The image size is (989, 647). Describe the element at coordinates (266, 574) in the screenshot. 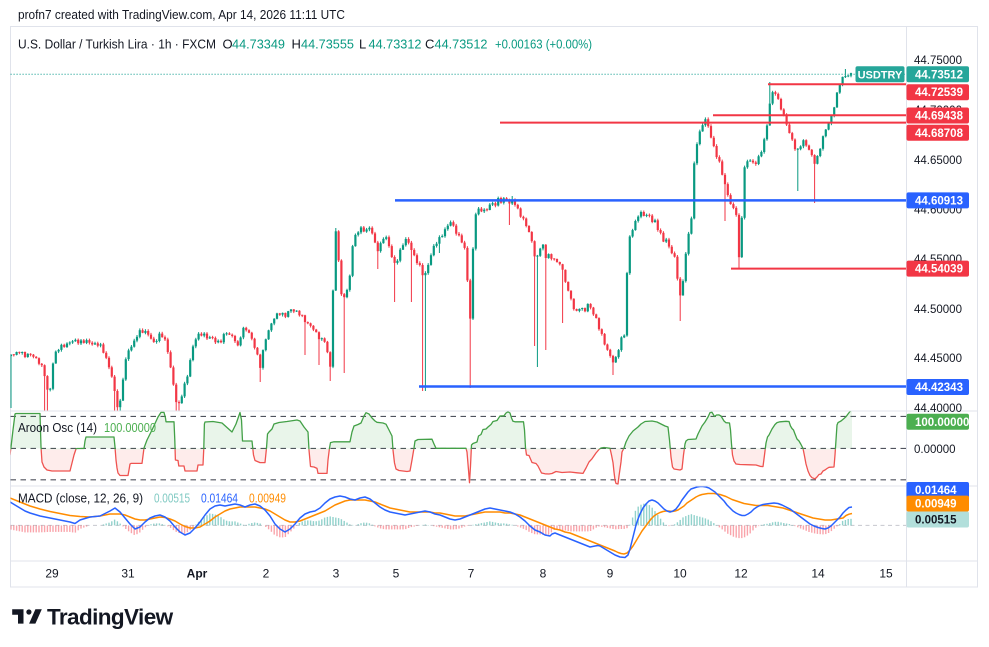

I see `svg-text: 2` at that location.